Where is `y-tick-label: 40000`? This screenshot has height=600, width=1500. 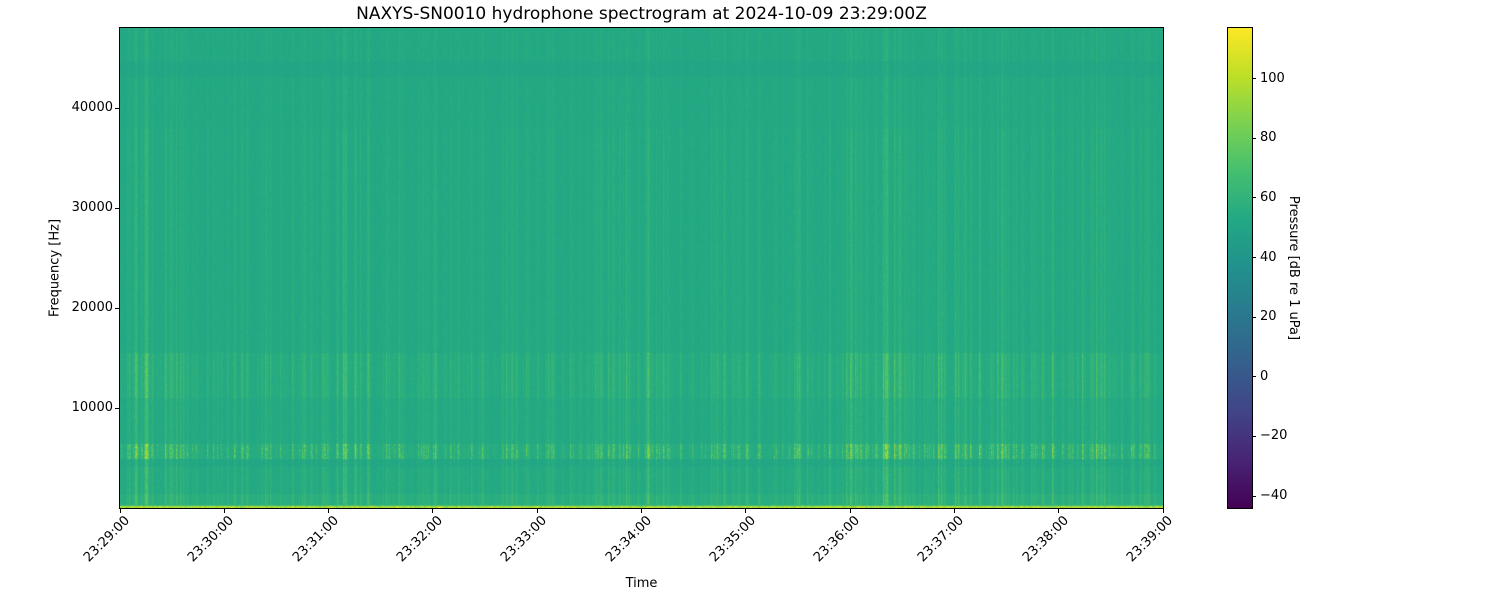
y-tick-label: 40000 is located at coordinates (92, 107).